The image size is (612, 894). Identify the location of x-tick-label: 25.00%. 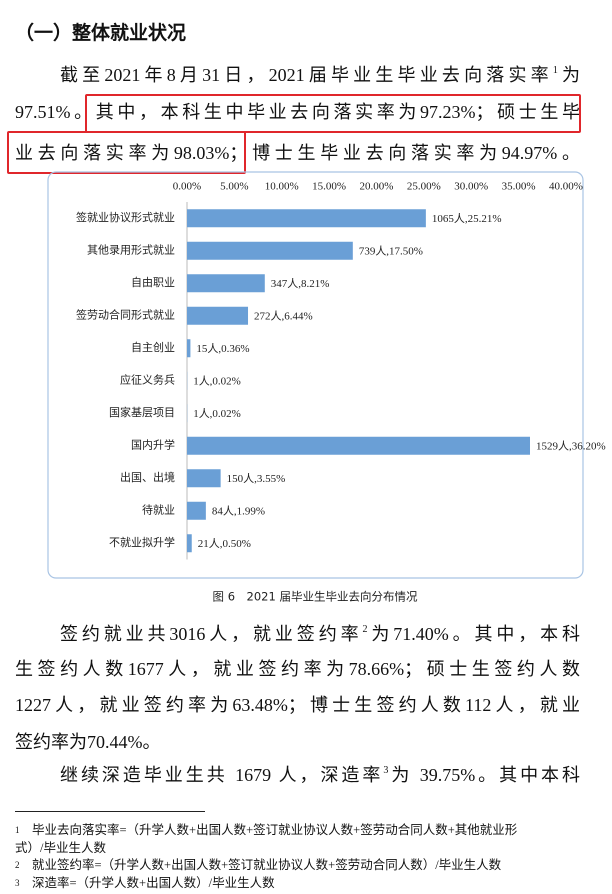
(424, 187).